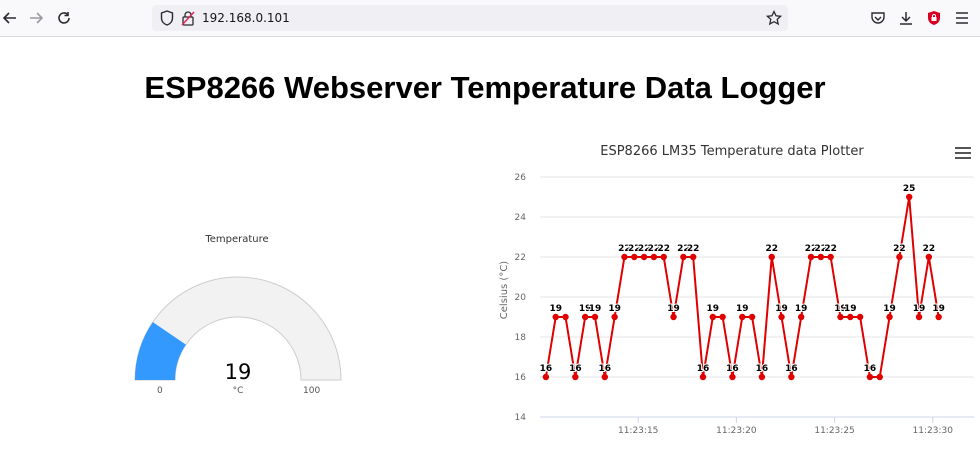 The width and height of the screenshot is (980, 460). Describe the element at coordinates (520, 258) in the screenshot. I see `y-tick-label: 22` at that location.